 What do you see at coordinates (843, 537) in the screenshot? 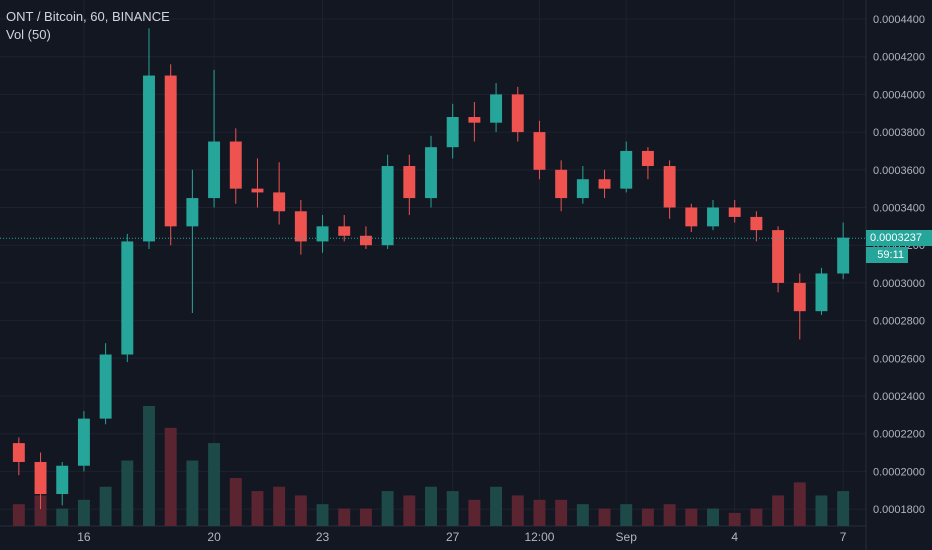
I see `time-tick-label: 7` at bounding box center [843, 537].